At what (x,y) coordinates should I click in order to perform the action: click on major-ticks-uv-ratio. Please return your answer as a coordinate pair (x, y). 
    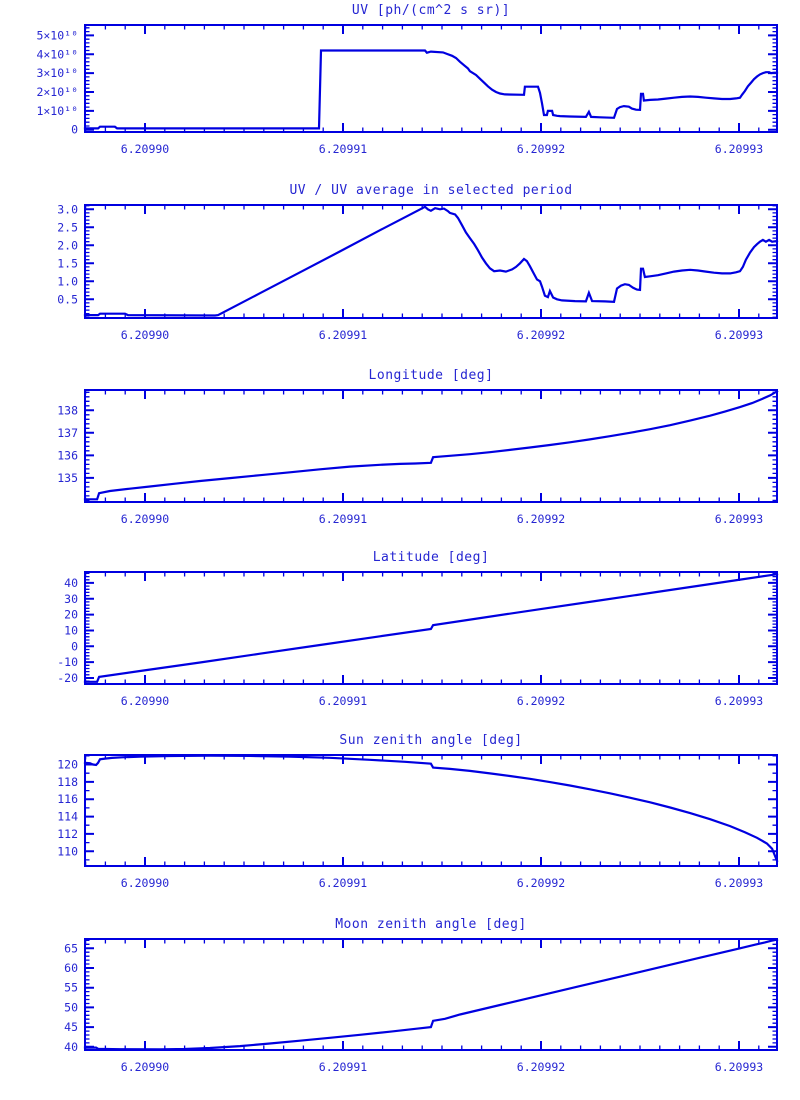
    Looking at the image, I should click on (431, 261).